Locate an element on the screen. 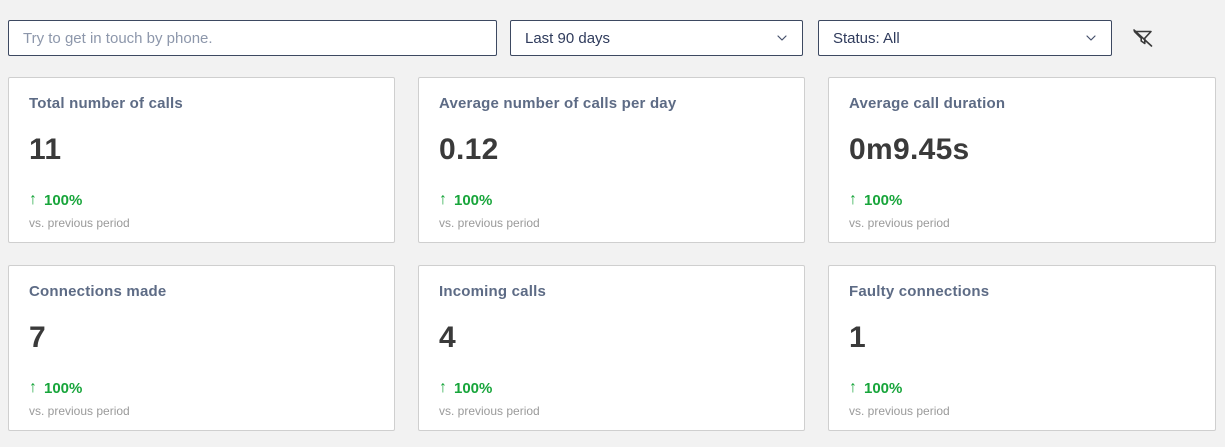 The width and height of the screenshot is (1225, 447). status-select: Status: All is located at coordinates (965, 38).